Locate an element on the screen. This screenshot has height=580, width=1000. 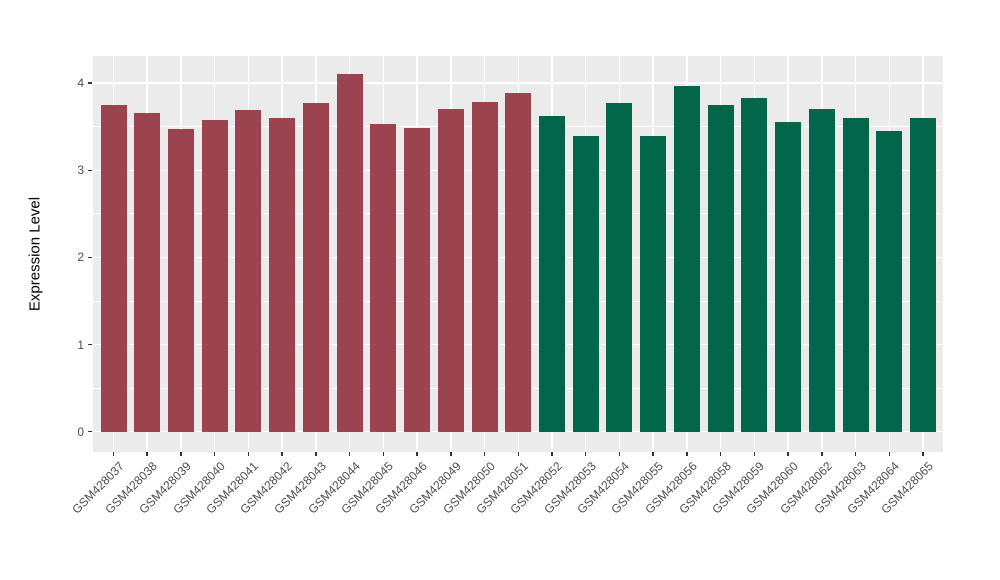
x-tick-GSM428042 is located at coordinates (282, 454).